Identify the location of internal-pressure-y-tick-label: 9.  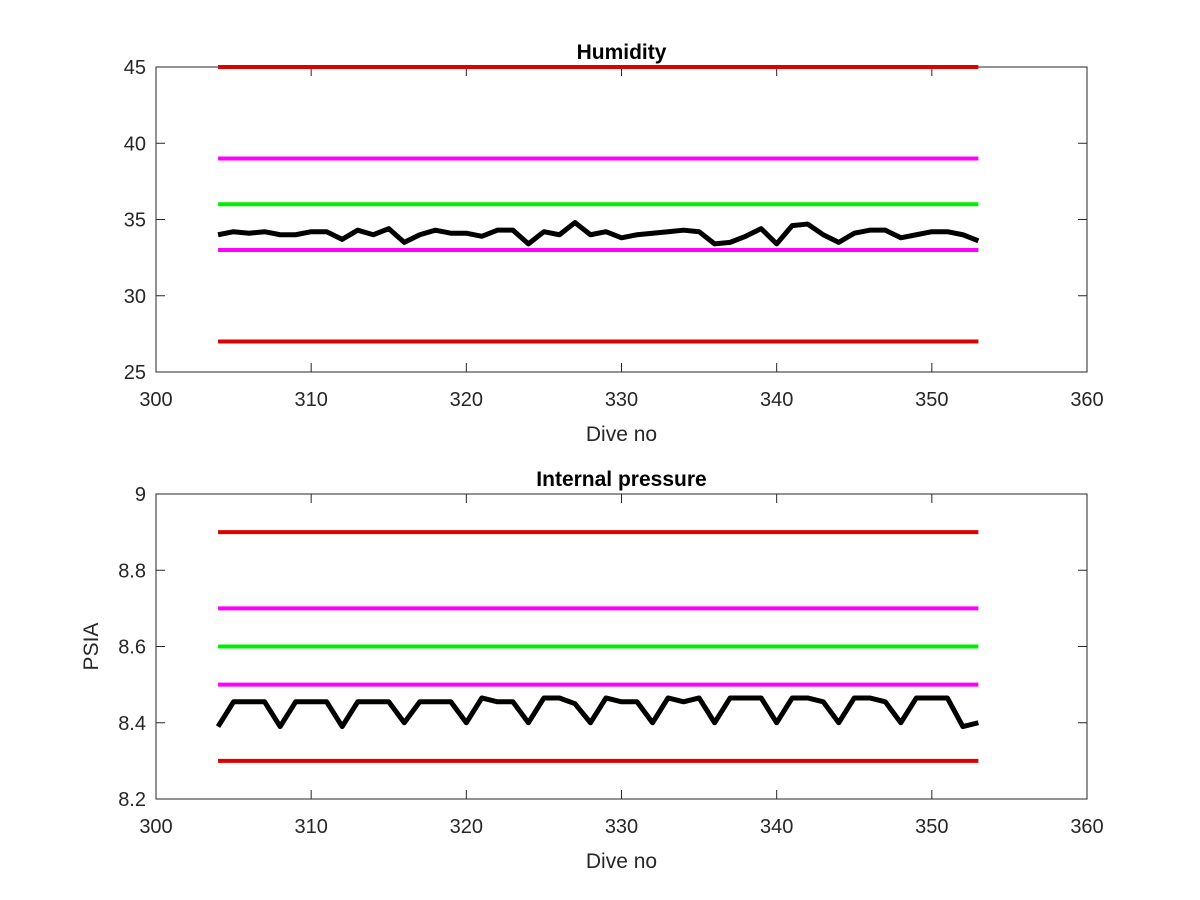
(140, 495).